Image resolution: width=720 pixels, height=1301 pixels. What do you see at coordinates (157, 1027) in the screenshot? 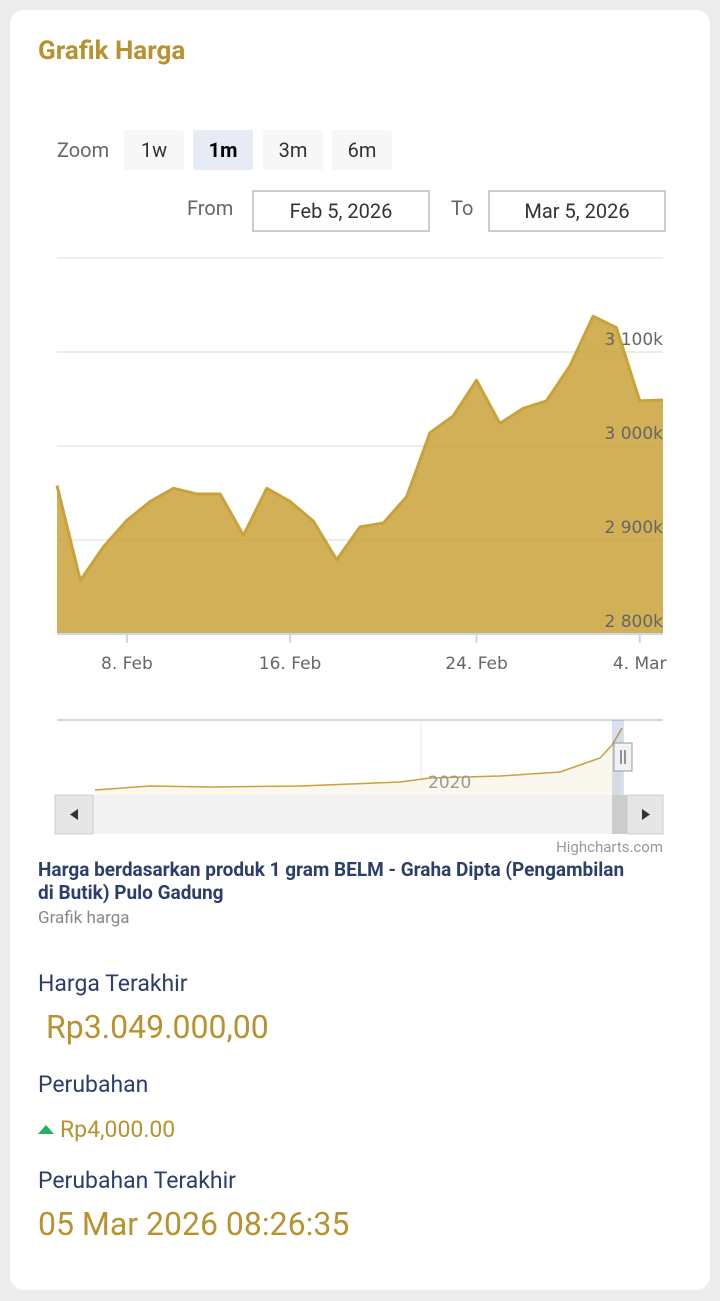
I see `stat-value: Rp3.049.000,00` at bounding box center [157, 1027].